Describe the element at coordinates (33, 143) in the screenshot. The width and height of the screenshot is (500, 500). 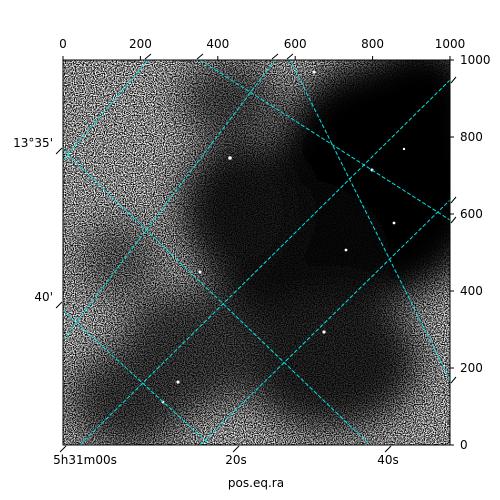
I see `dec-tick-label: 13°35'` at that location.